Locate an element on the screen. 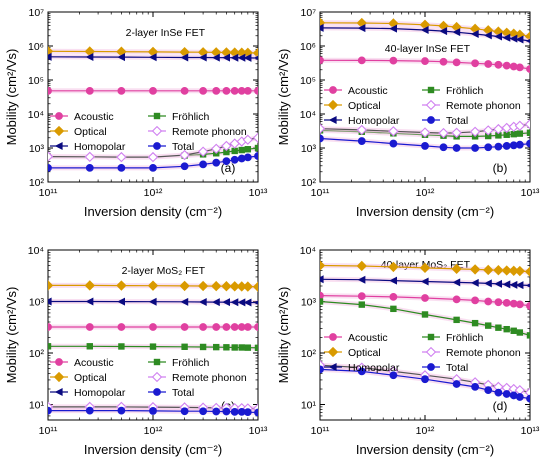 The height and width of the screenshot is (466, 550). x-tick-label: 10¹¹ is located at coordinates (320, 193).